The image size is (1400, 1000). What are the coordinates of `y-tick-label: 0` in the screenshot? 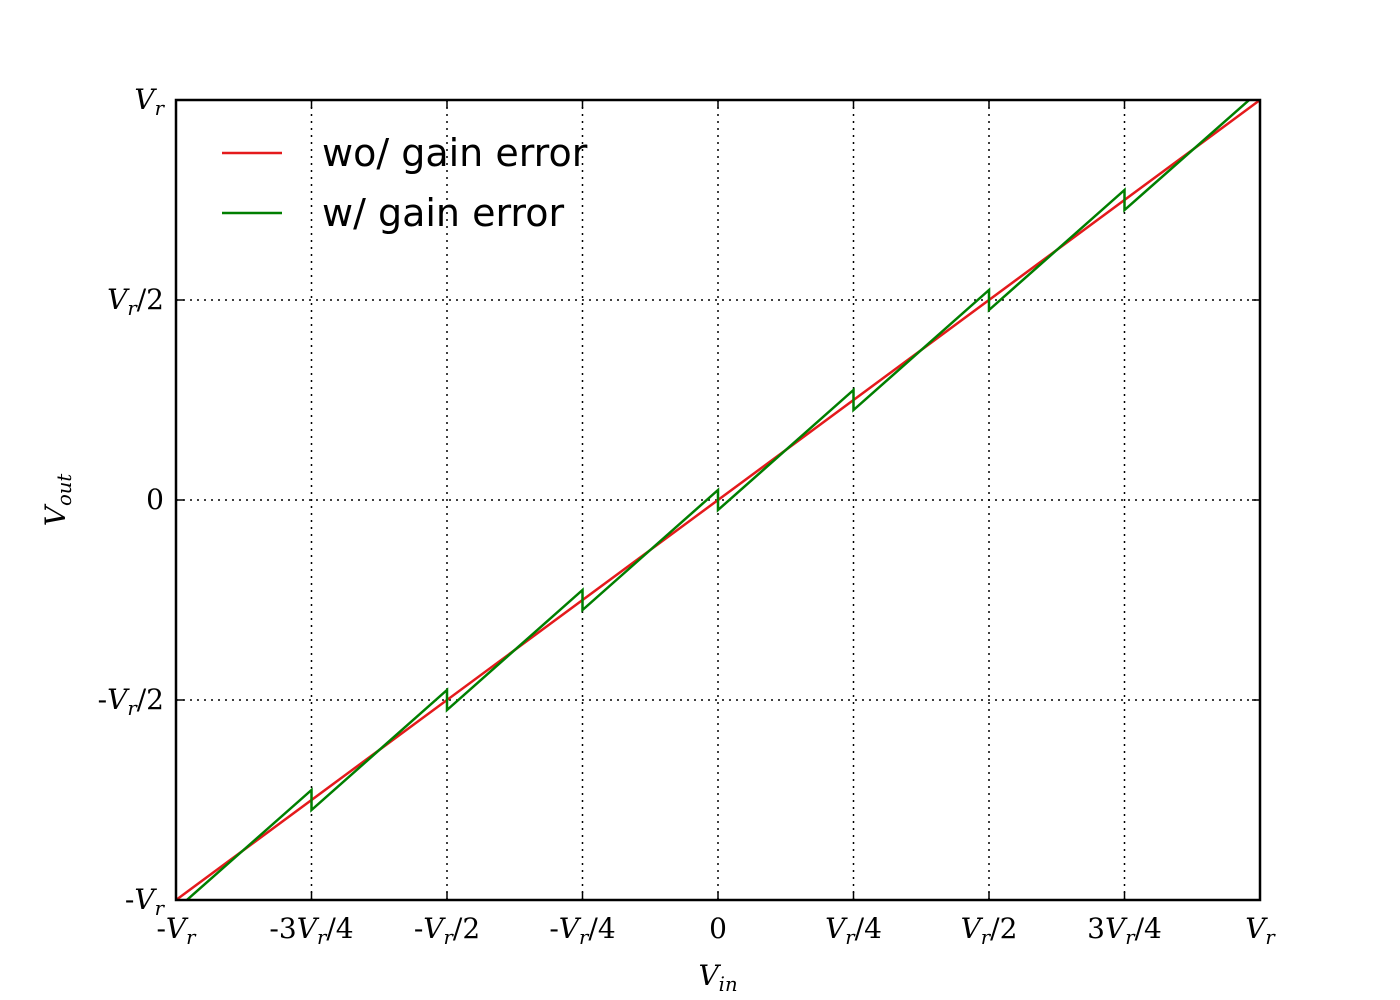 It's located at (155, 499).